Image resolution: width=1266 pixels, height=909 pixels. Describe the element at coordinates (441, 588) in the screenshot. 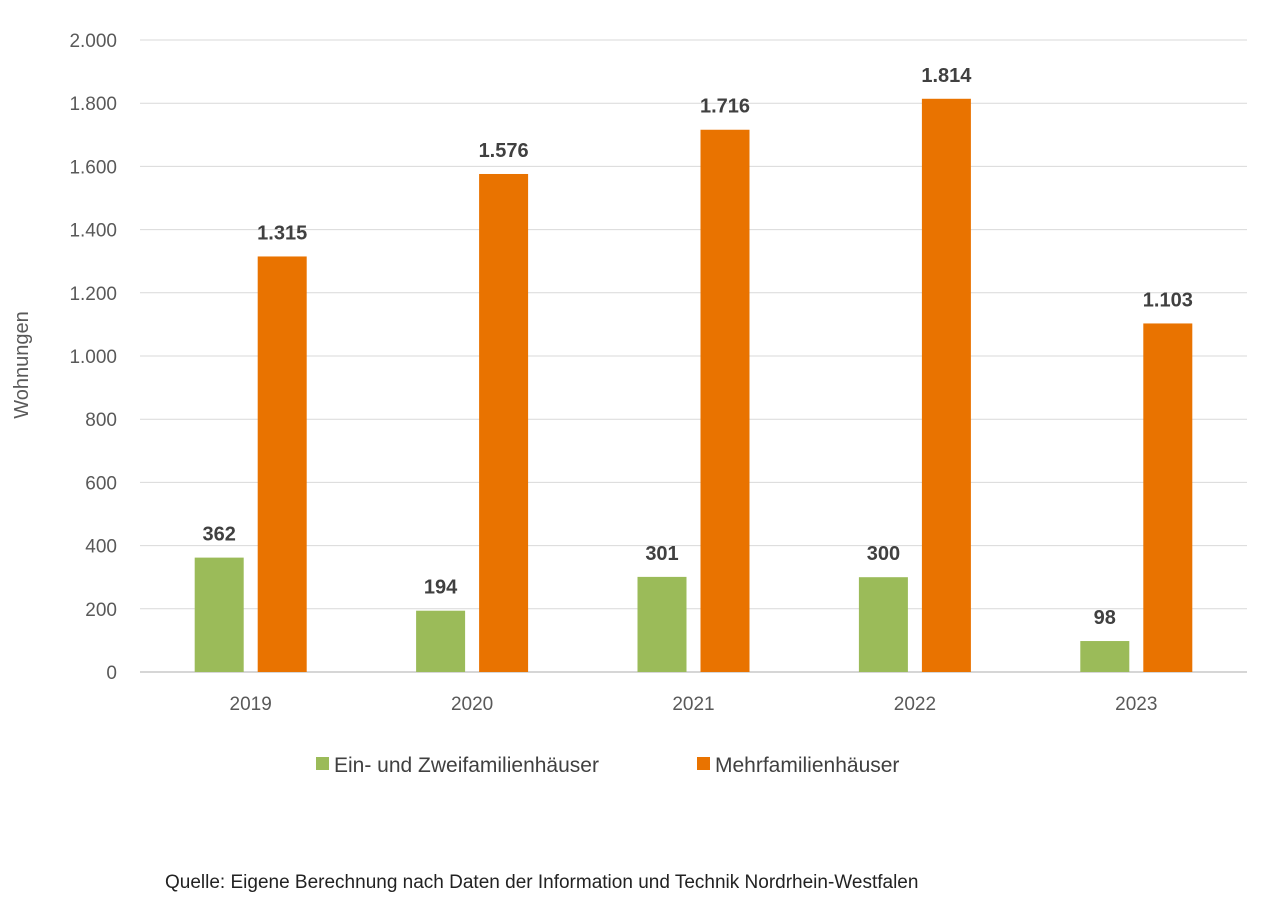

I see `data-label: 194` at that location.